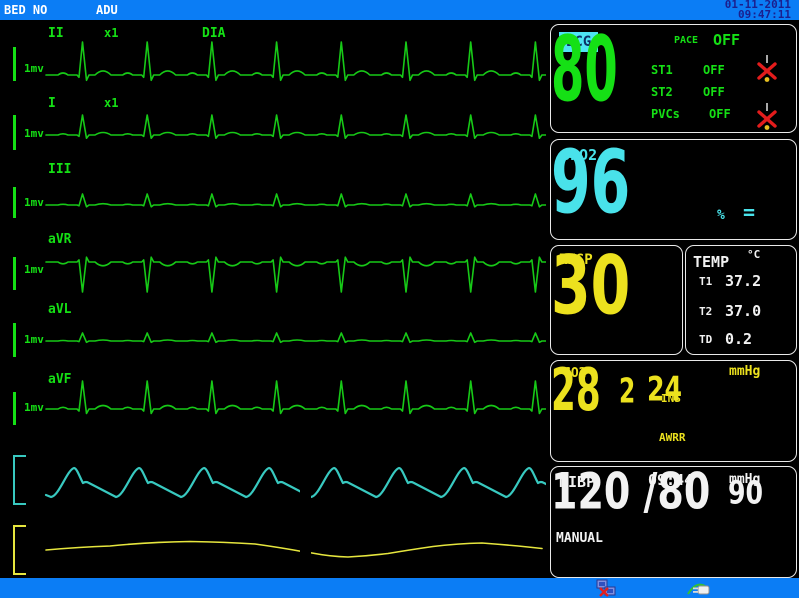 Image resolution: width=799 pixels, height=598 pixels. What do you see at coordinates (673, 78) in the screenshot?
I see `ecg-panel: ECG PACE OFF 80 ST1 OFF ST2 OFF PVCs OFF` at bounding box center [673, 78].